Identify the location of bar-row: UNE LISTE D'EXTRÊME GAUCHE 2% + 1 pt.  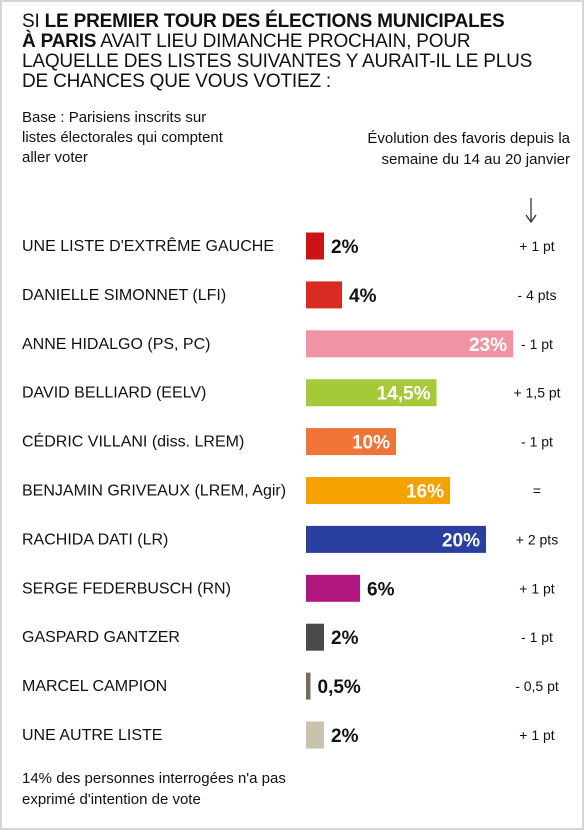
(288, 246).